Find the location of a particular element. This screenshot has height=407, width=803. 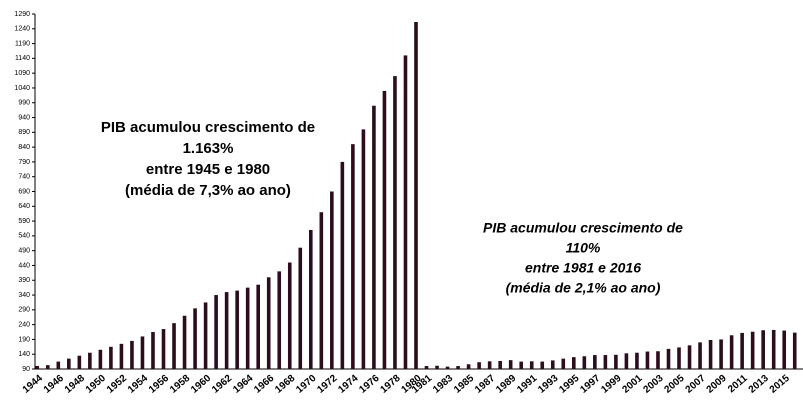

x-tick-label: 1944 is located at coordinates (33, 384).